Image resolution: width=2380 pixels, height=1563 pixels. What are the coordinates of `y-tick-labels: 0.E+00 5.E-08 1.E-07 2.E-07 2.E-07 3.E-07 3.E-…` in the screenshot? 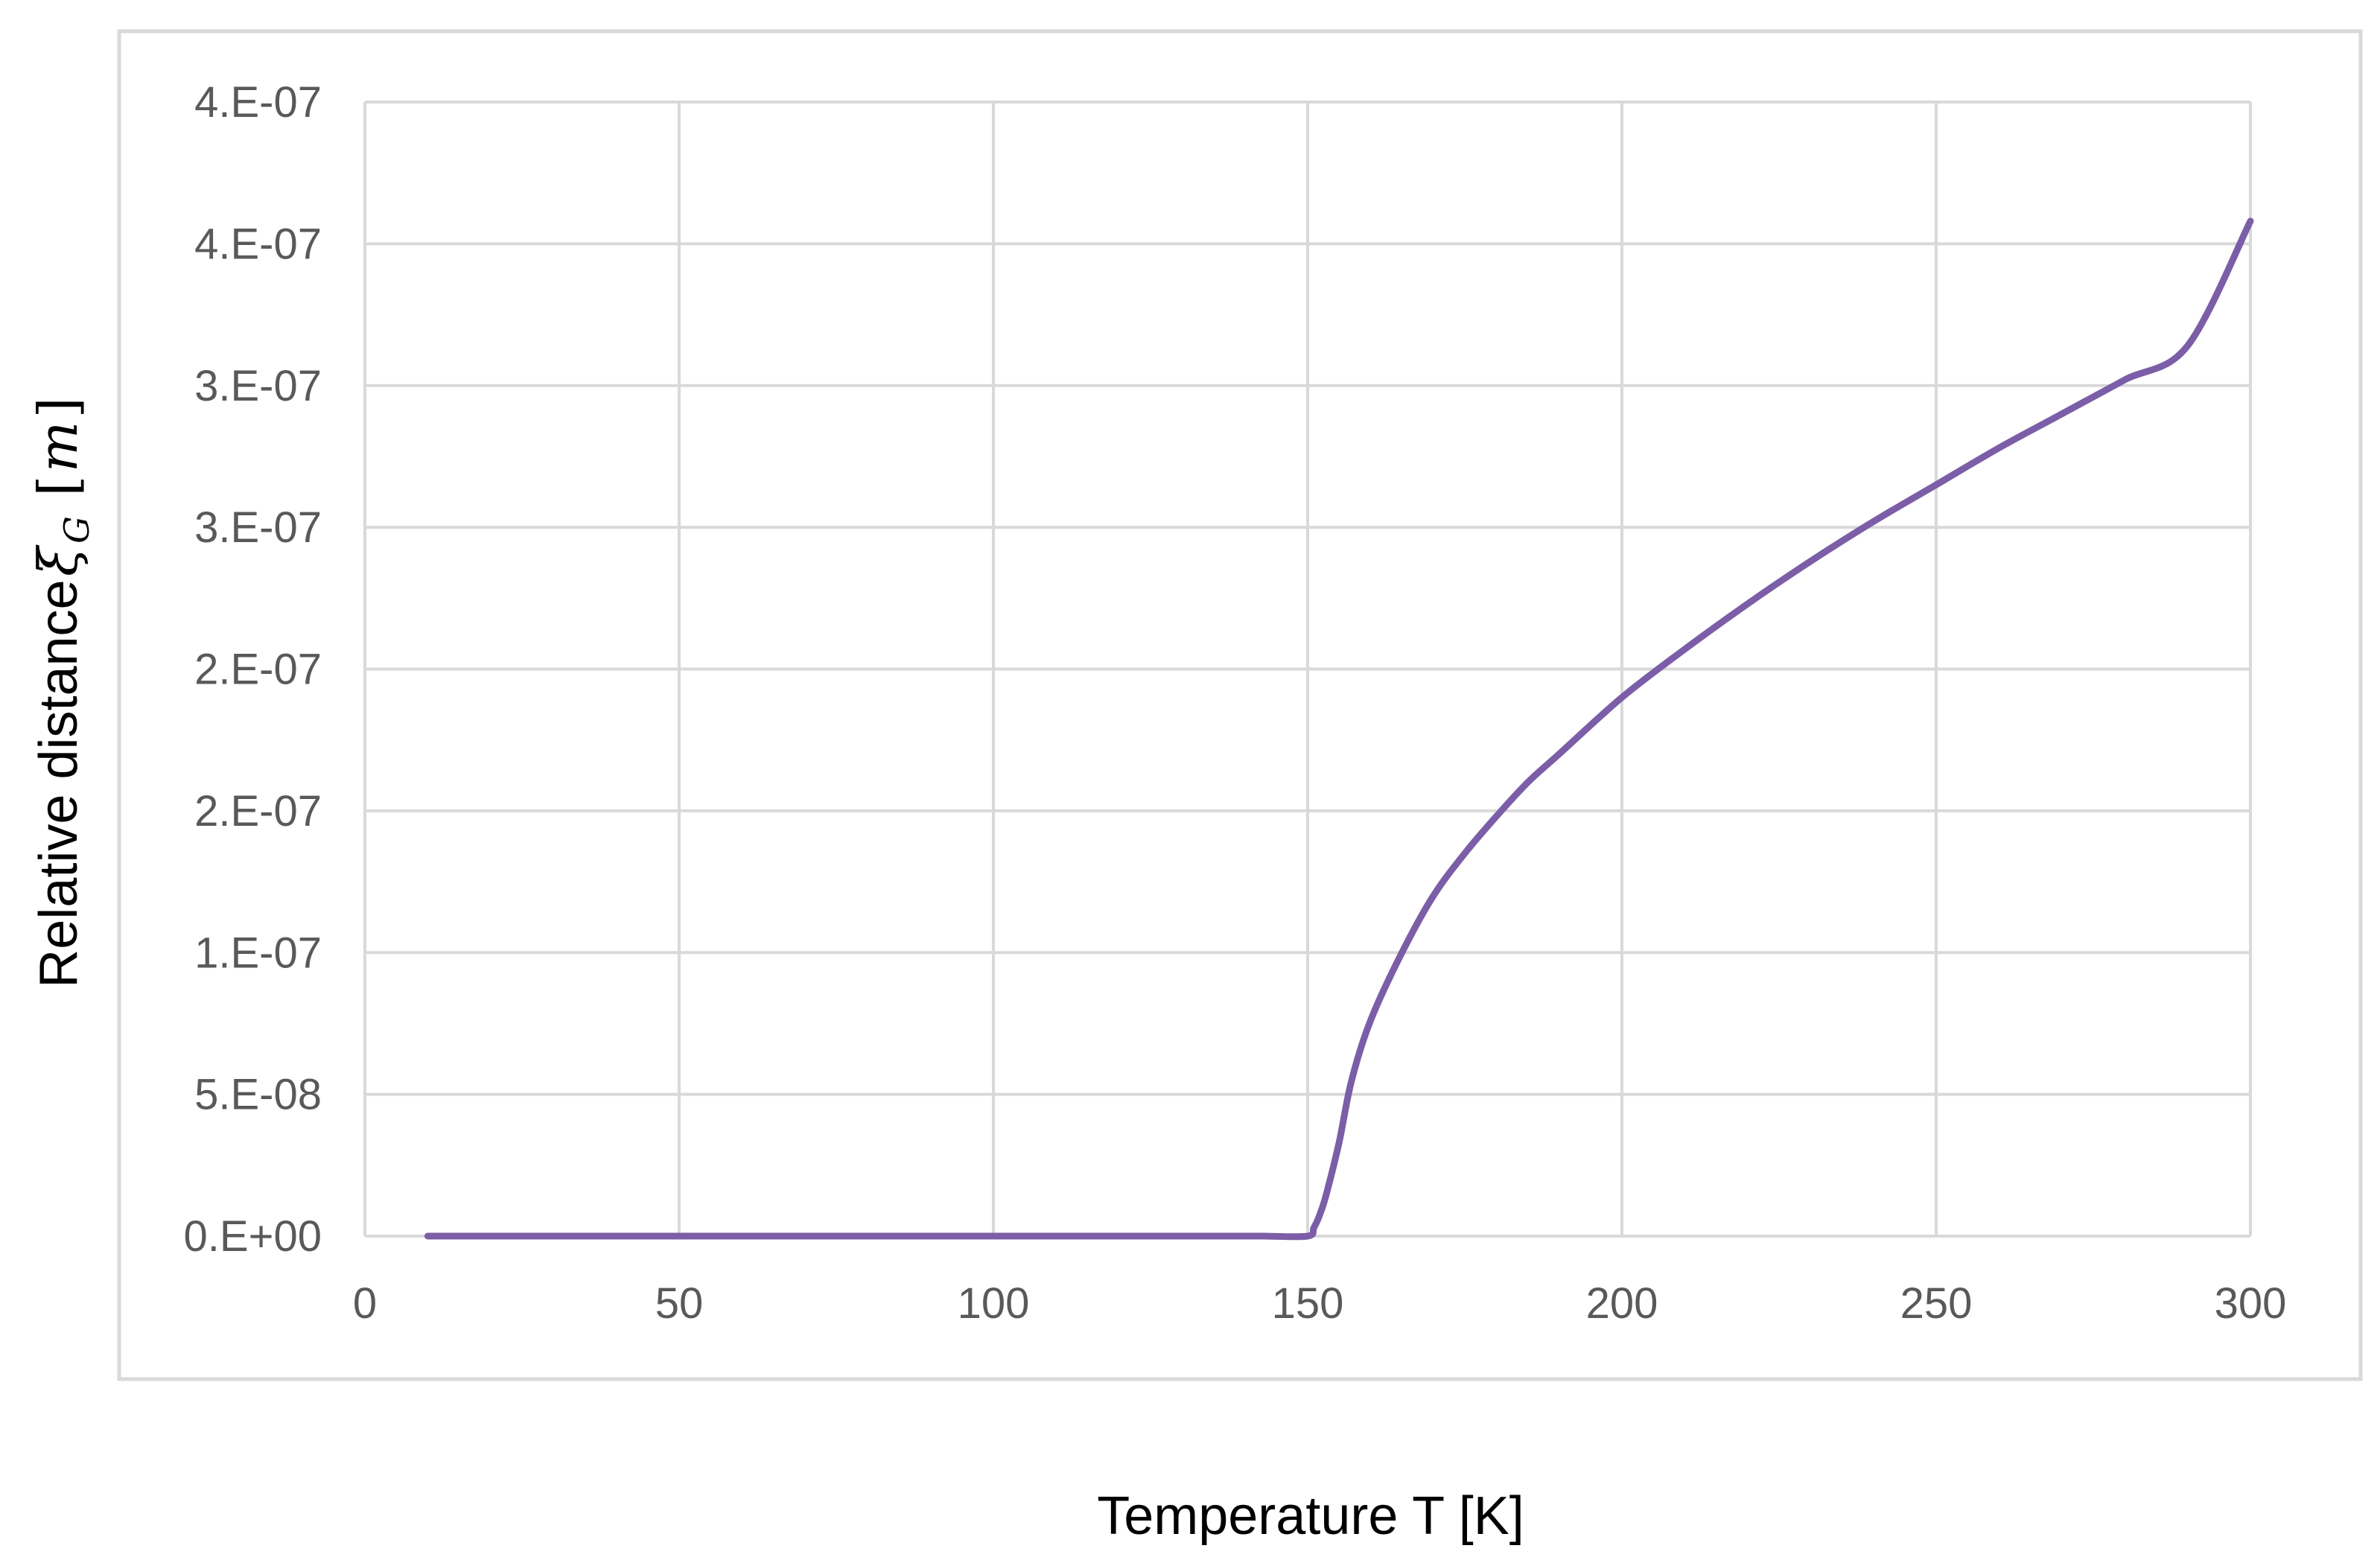 It's located at (253, 669).